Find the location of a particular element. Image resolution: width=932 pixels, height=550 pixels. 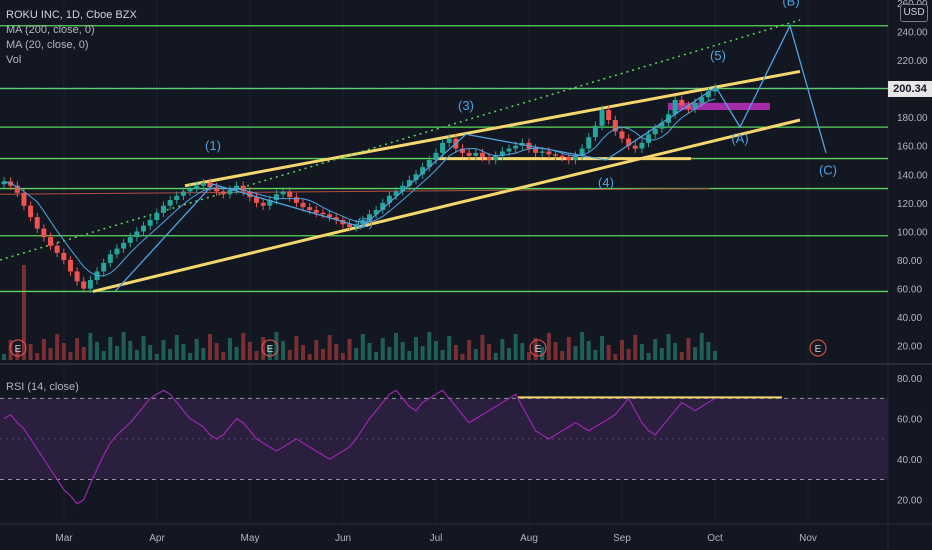

wave-label: (3) is located at coordinates (466, 105).